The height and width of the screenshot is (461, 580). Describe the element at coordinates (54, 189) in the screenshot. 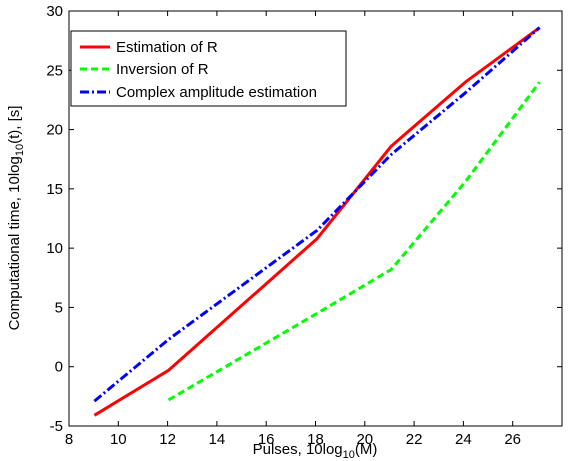

I see `y-tick-label: 15` at that location.